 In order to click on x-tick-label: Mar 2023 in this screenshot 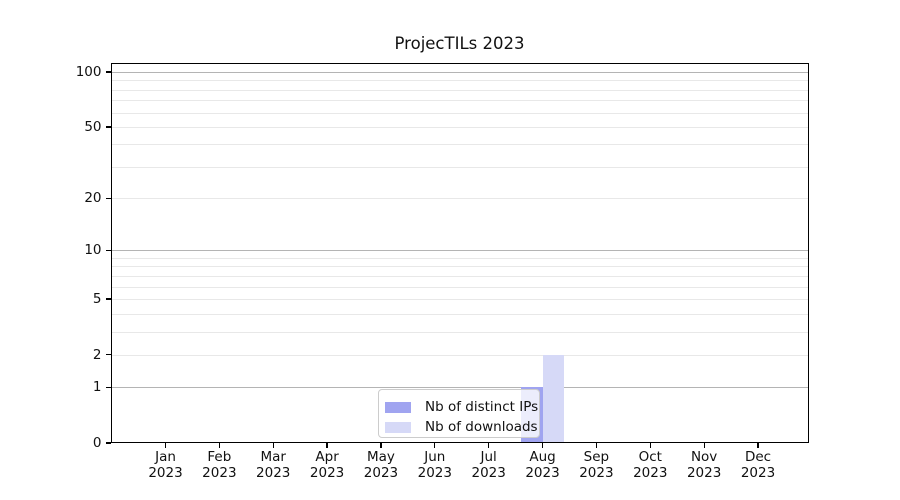, I will do `click(273, 465)`.